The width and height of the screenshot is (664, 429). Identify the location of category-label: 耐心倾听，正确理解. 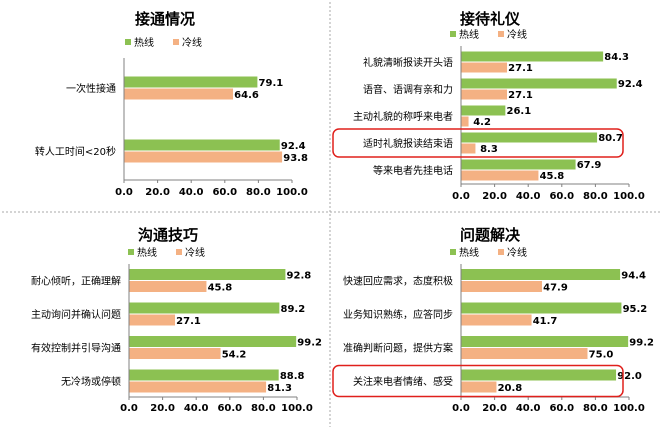
(76, 281).